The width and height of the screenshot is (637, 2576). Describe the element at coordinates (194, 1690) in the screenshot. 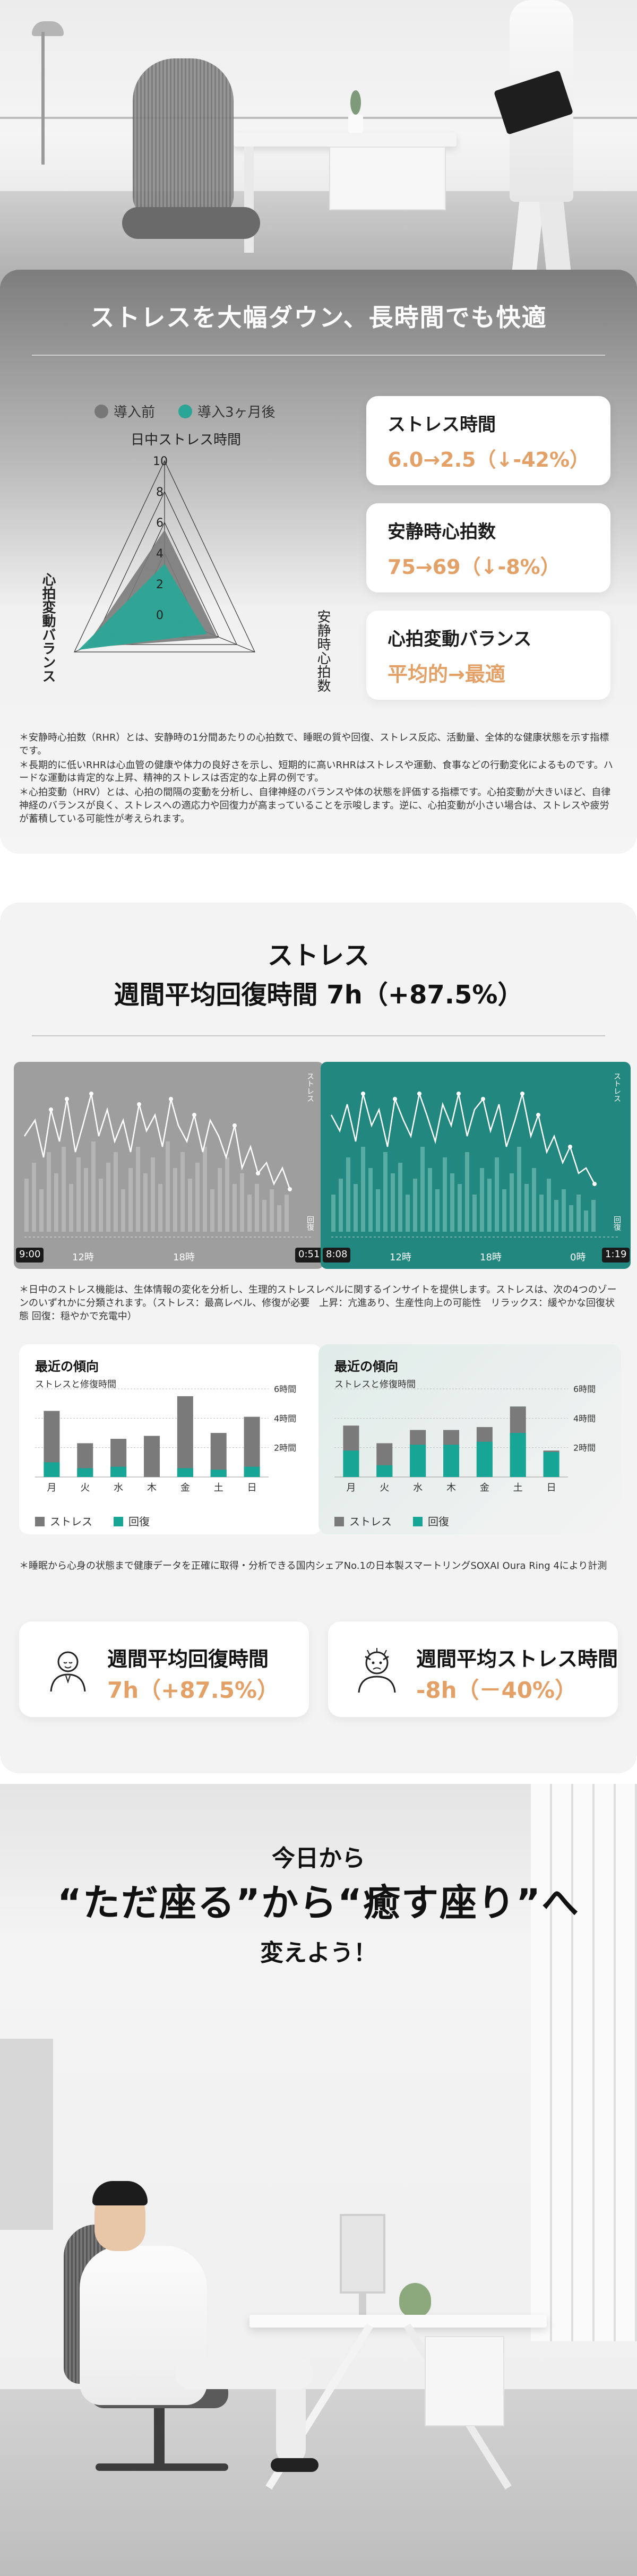

I see `summary-value: 7h（+87.5%）` at that location.